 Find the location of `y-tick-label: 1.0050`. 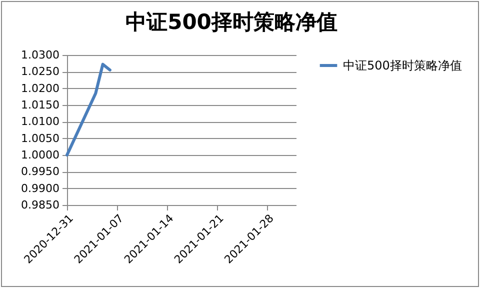

y-tick-label: 1.0050 is located at coordinates (40, 138).